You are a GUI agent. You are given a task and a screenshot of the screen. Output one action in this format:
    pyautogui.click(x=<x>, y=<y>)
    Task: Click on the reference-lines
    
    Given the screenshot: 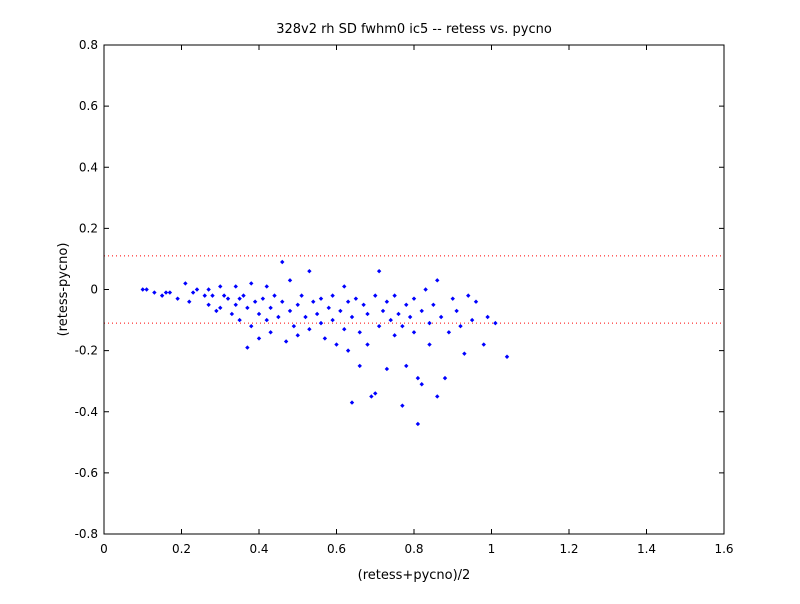 What is the action you would take?
    pyautogui.click(x=414, y=289)
    